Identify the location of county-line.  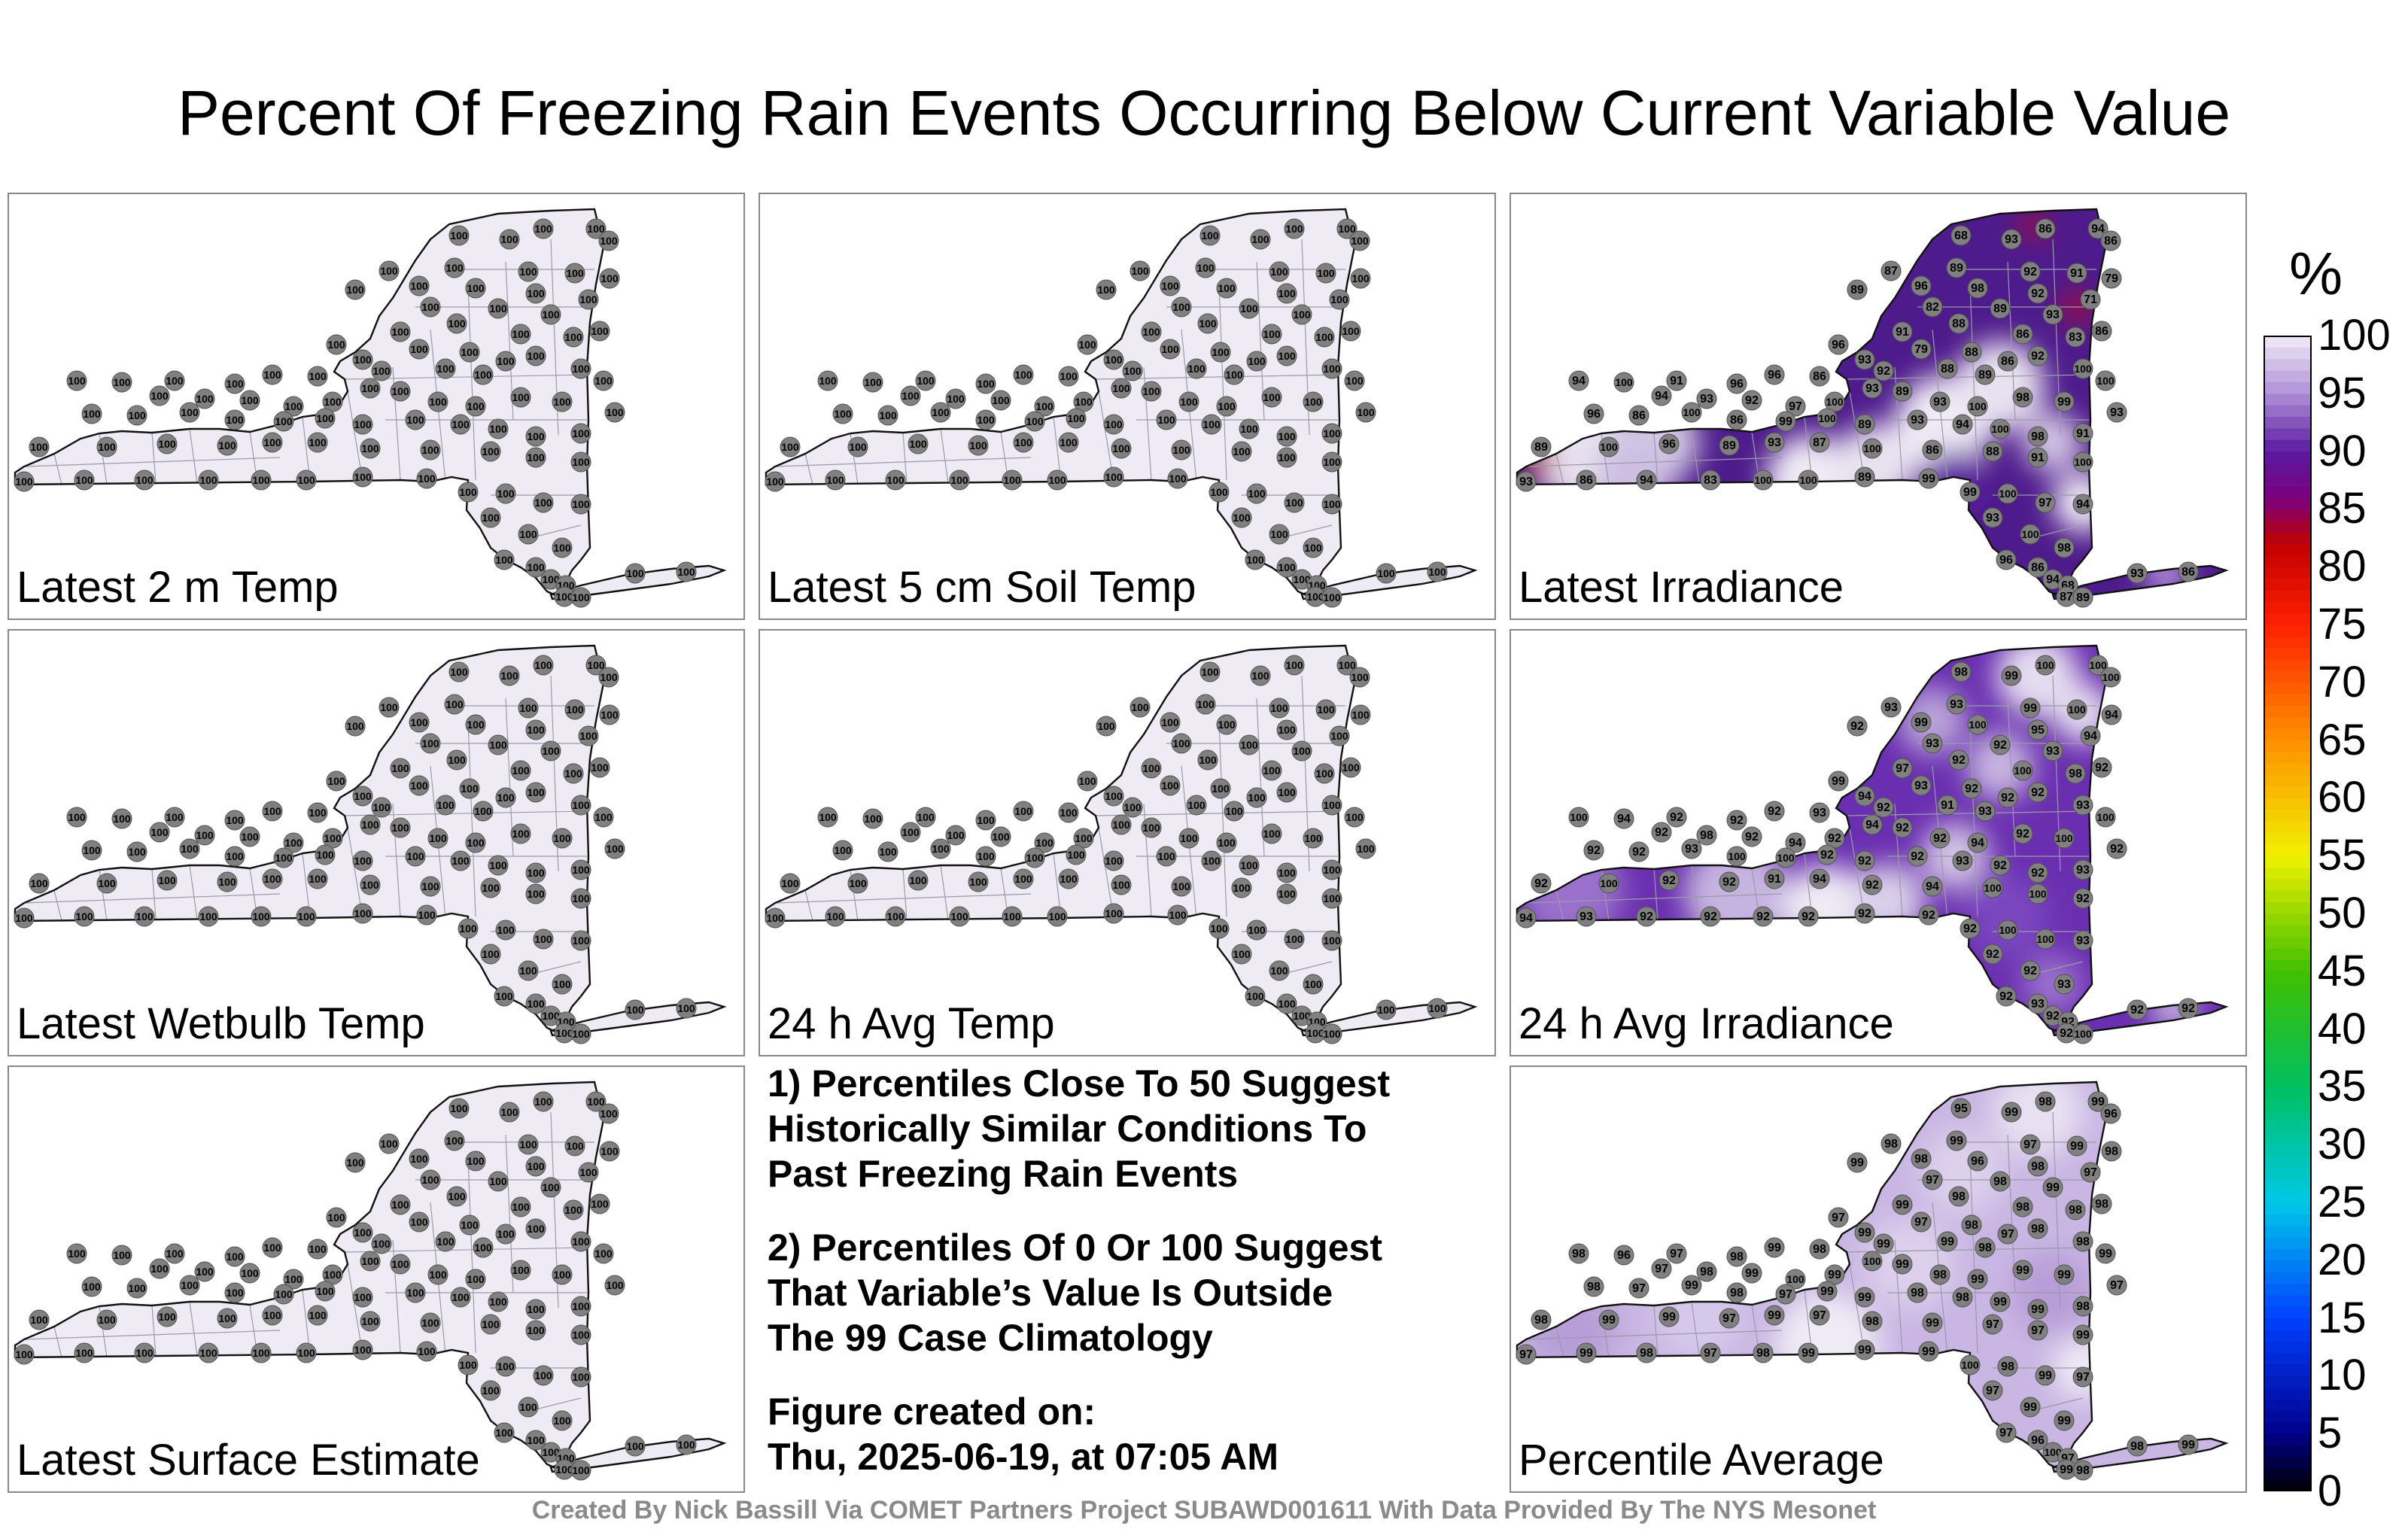
(355, 873).